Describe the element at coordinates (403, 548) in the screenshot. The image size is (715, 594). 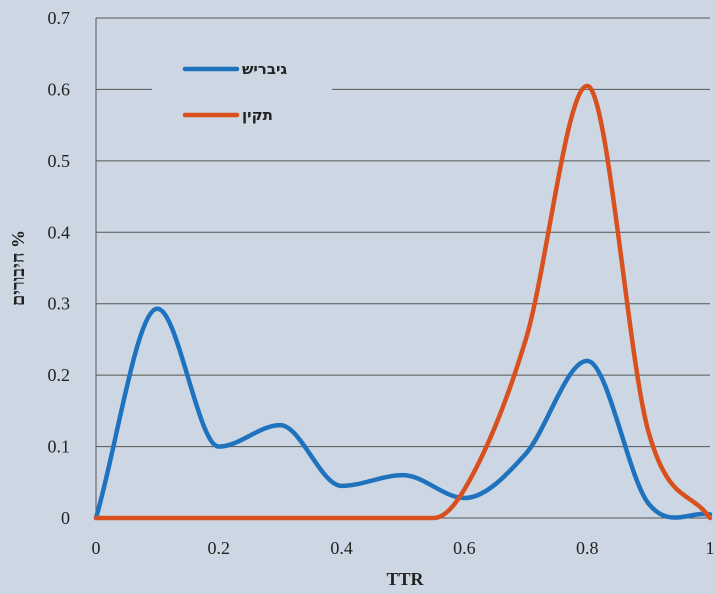
I see `x-tick-labels: 0 0.2 0.4 0.6 0.8 1` at that location.